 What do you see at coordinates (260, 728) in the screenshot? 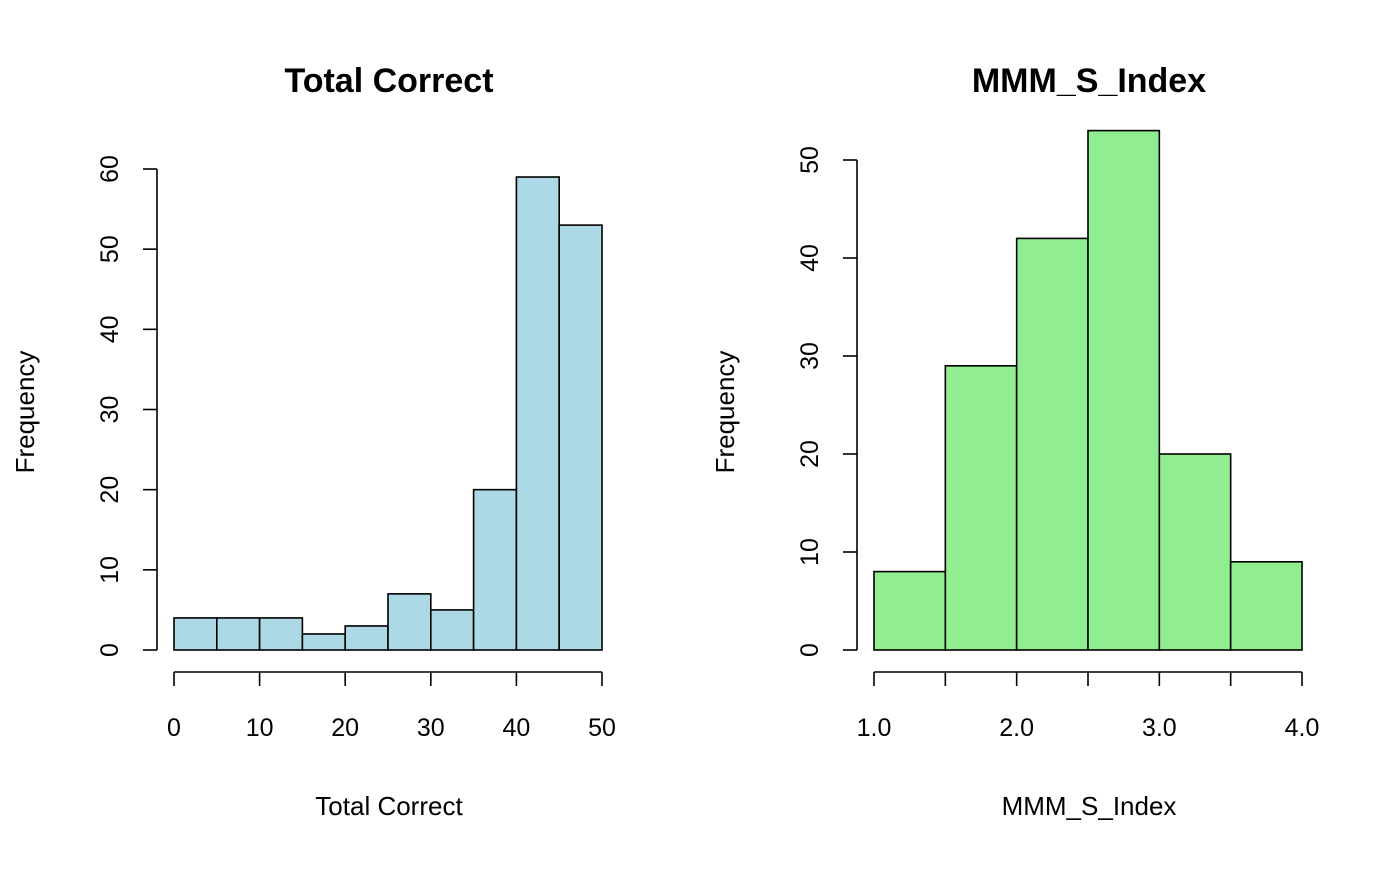
I see `x-tick-label: 10` at bounding box center [260, 728].